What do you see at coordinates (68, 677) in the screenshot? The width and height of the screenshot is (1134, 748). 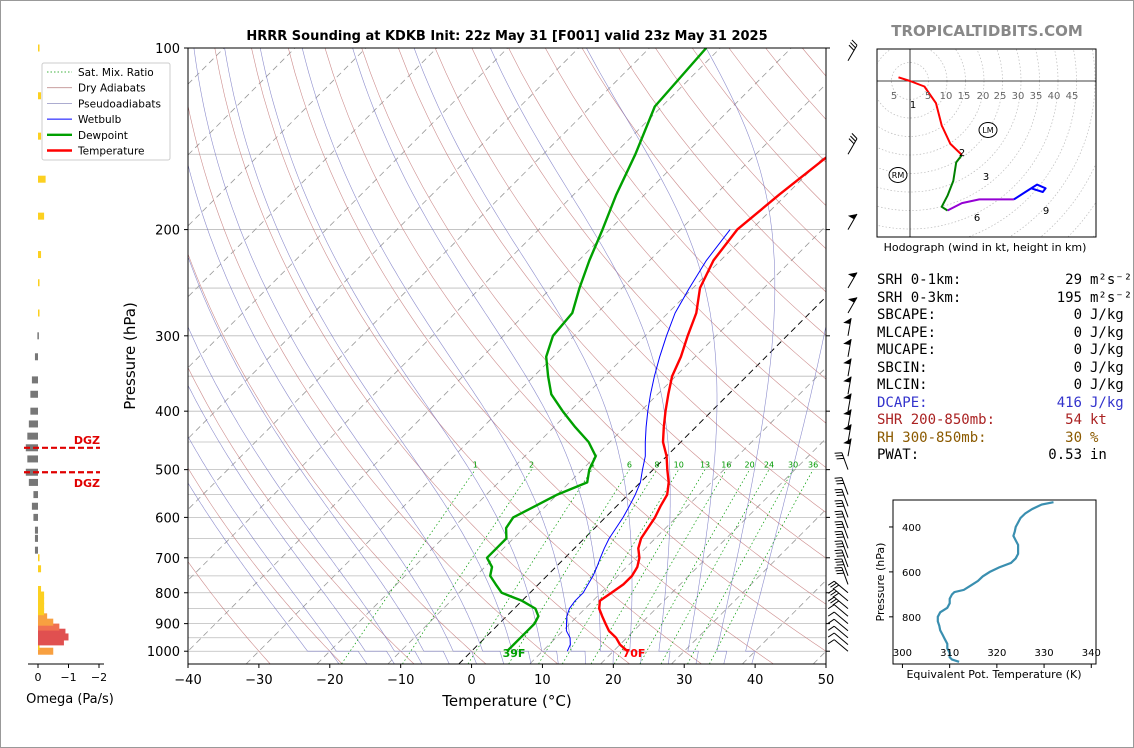 I see `omega-tick-label: −1` at bounding box center [68, 677].